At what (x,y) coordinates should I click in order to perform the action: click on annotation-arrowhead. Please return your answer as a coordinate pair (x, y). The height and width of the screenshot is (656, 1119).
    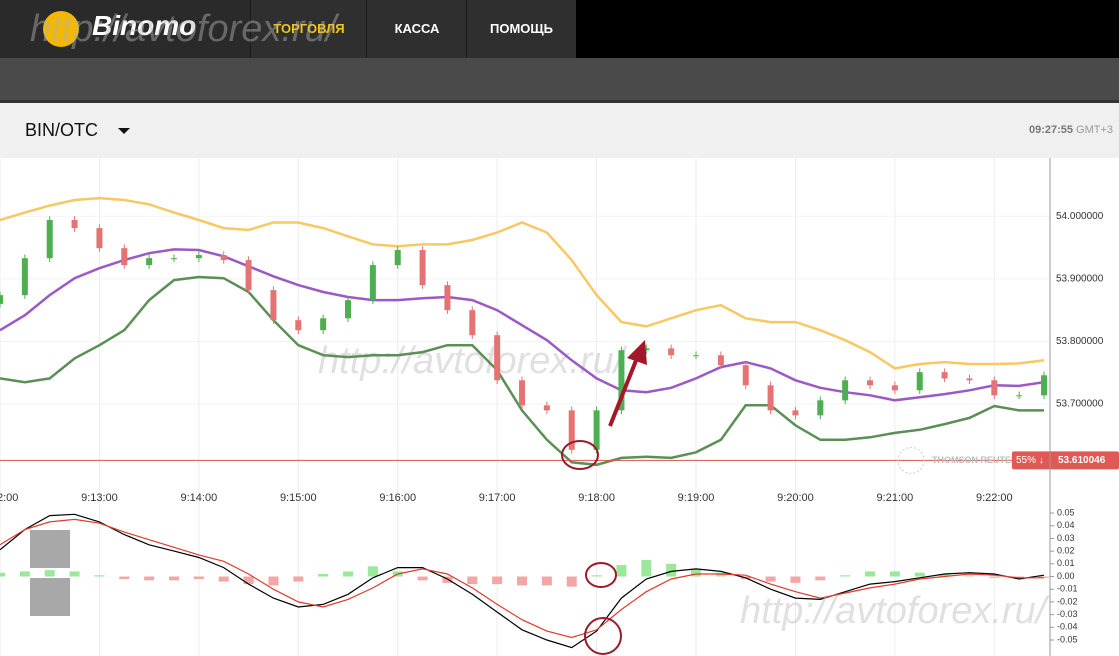
    Looking at the image, I should click on (637, 352).